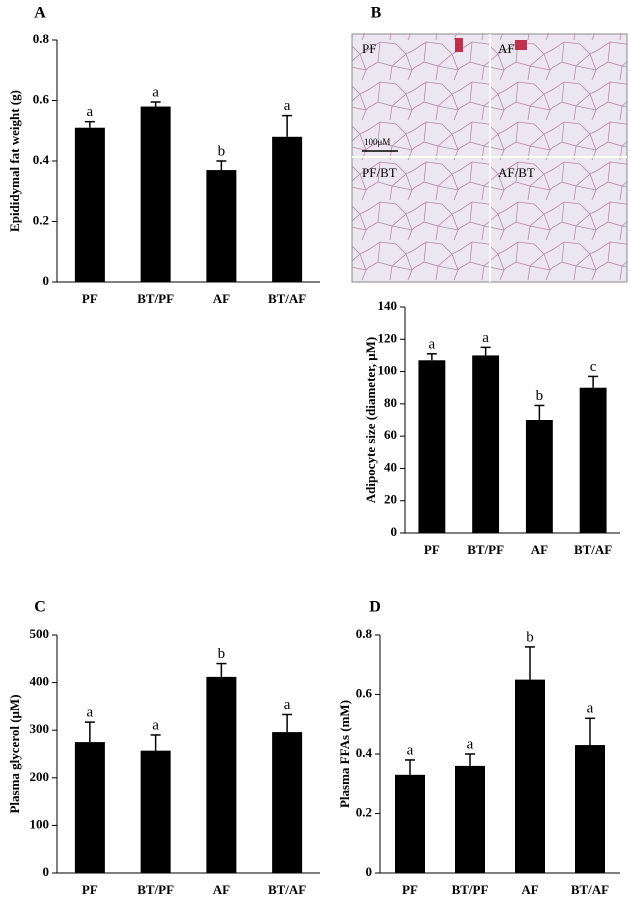  Describe the element at coordinates (369, 48) in the screenshot. I see `quadrant-label: PF` at that location.